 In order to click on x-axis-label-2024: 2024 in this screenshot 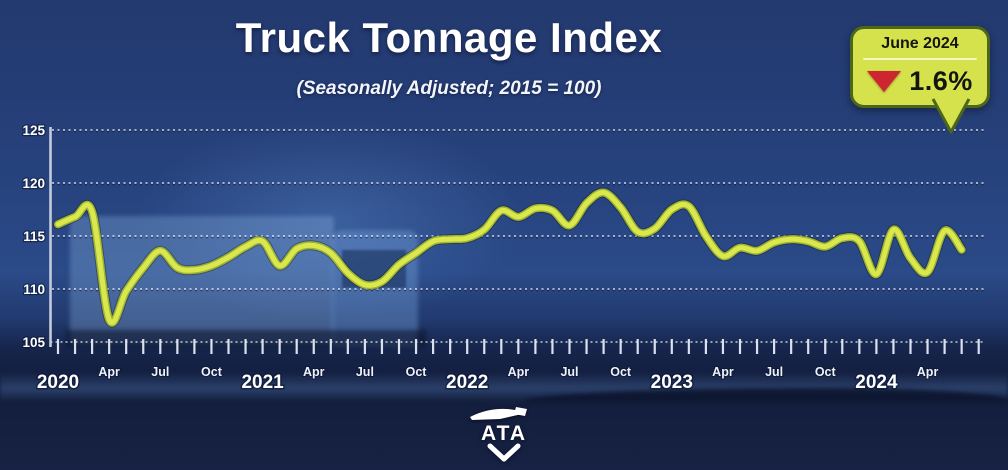, I will do `click(876, 382)`.